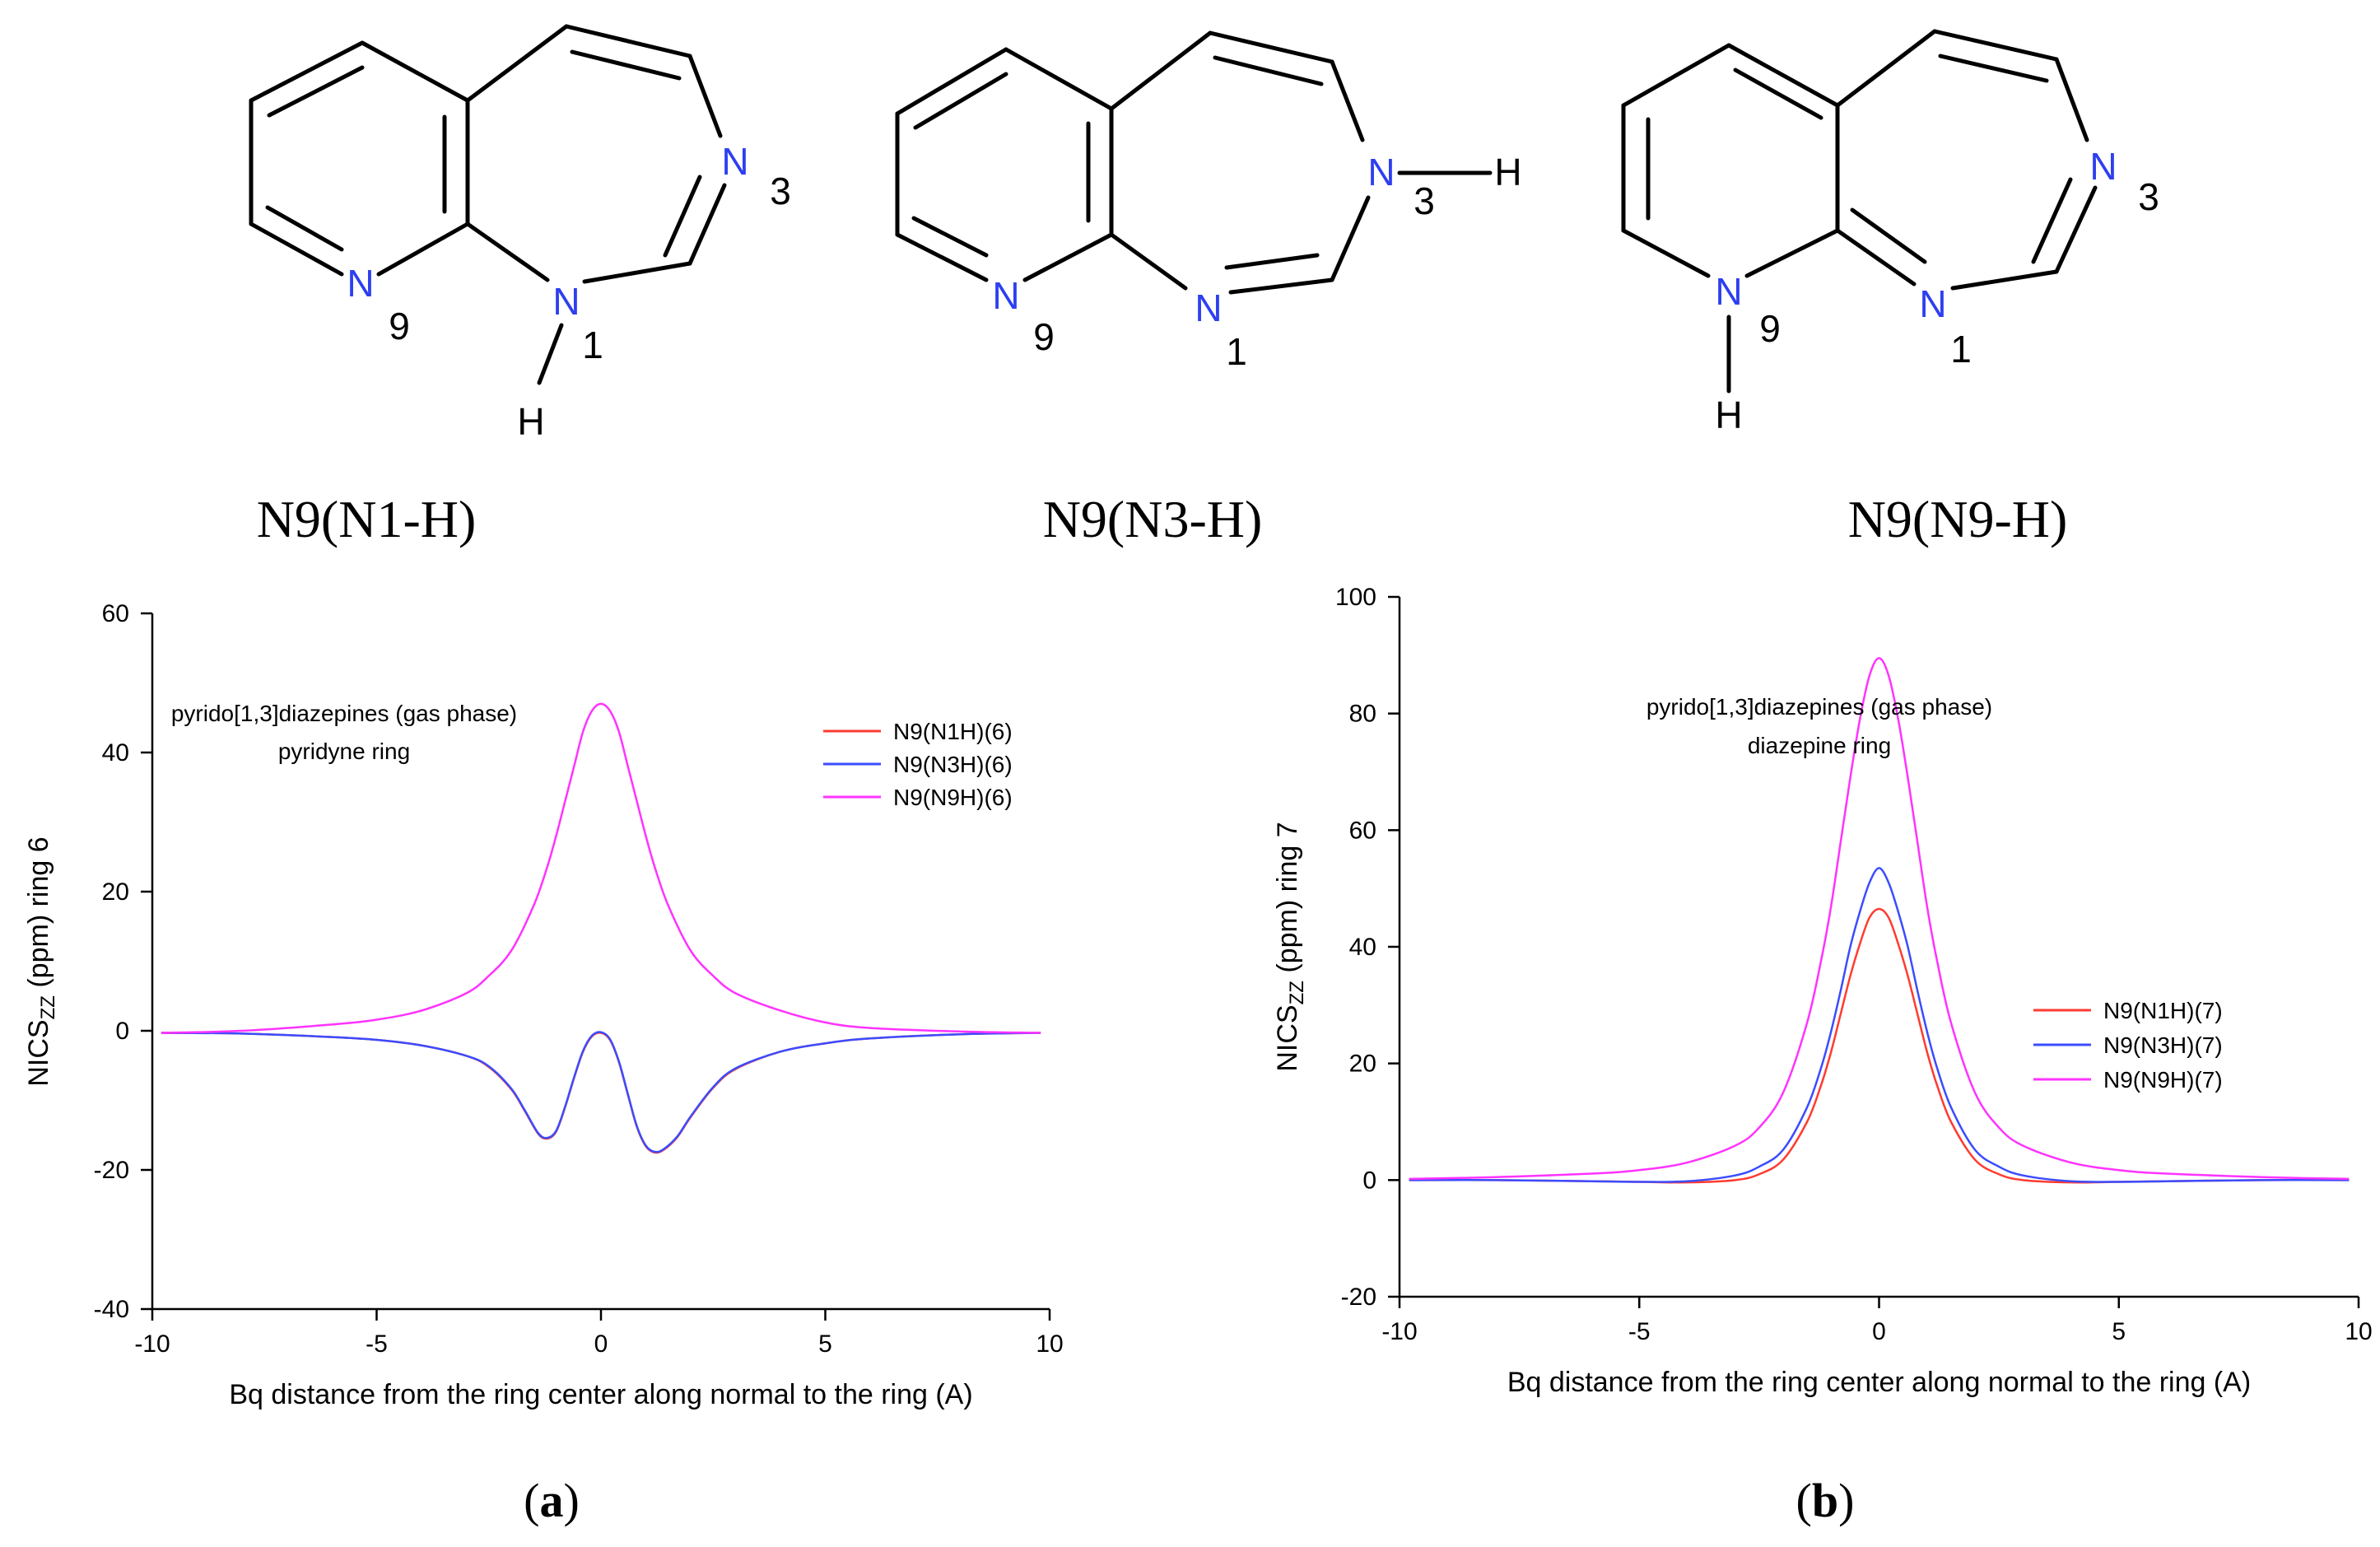 The image size is (2380, 1547). I want to click on legend-item: N9(N1H)(6), so click(918, 731).